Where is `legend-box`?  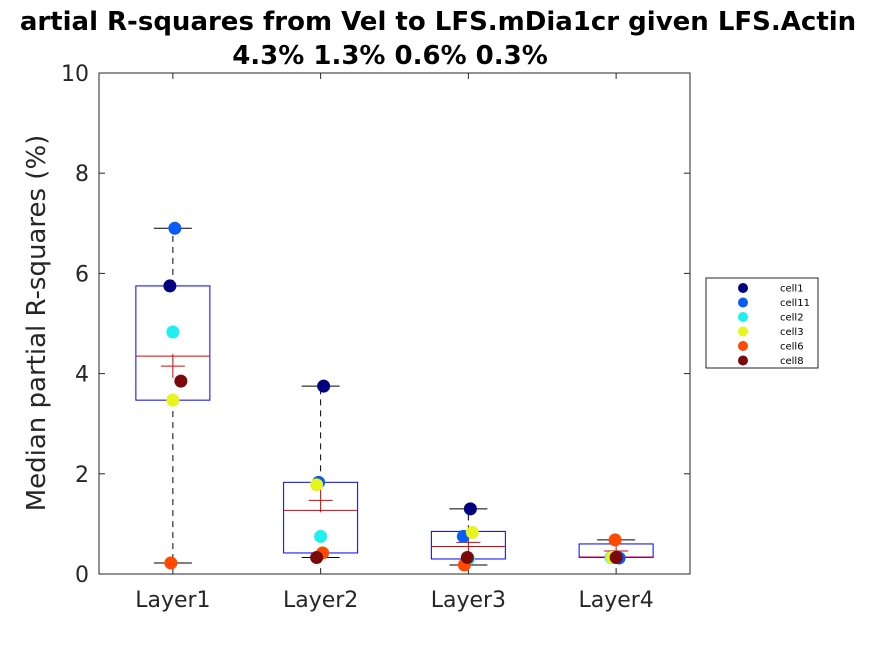 legend-box is located at coordinates (762, 323).